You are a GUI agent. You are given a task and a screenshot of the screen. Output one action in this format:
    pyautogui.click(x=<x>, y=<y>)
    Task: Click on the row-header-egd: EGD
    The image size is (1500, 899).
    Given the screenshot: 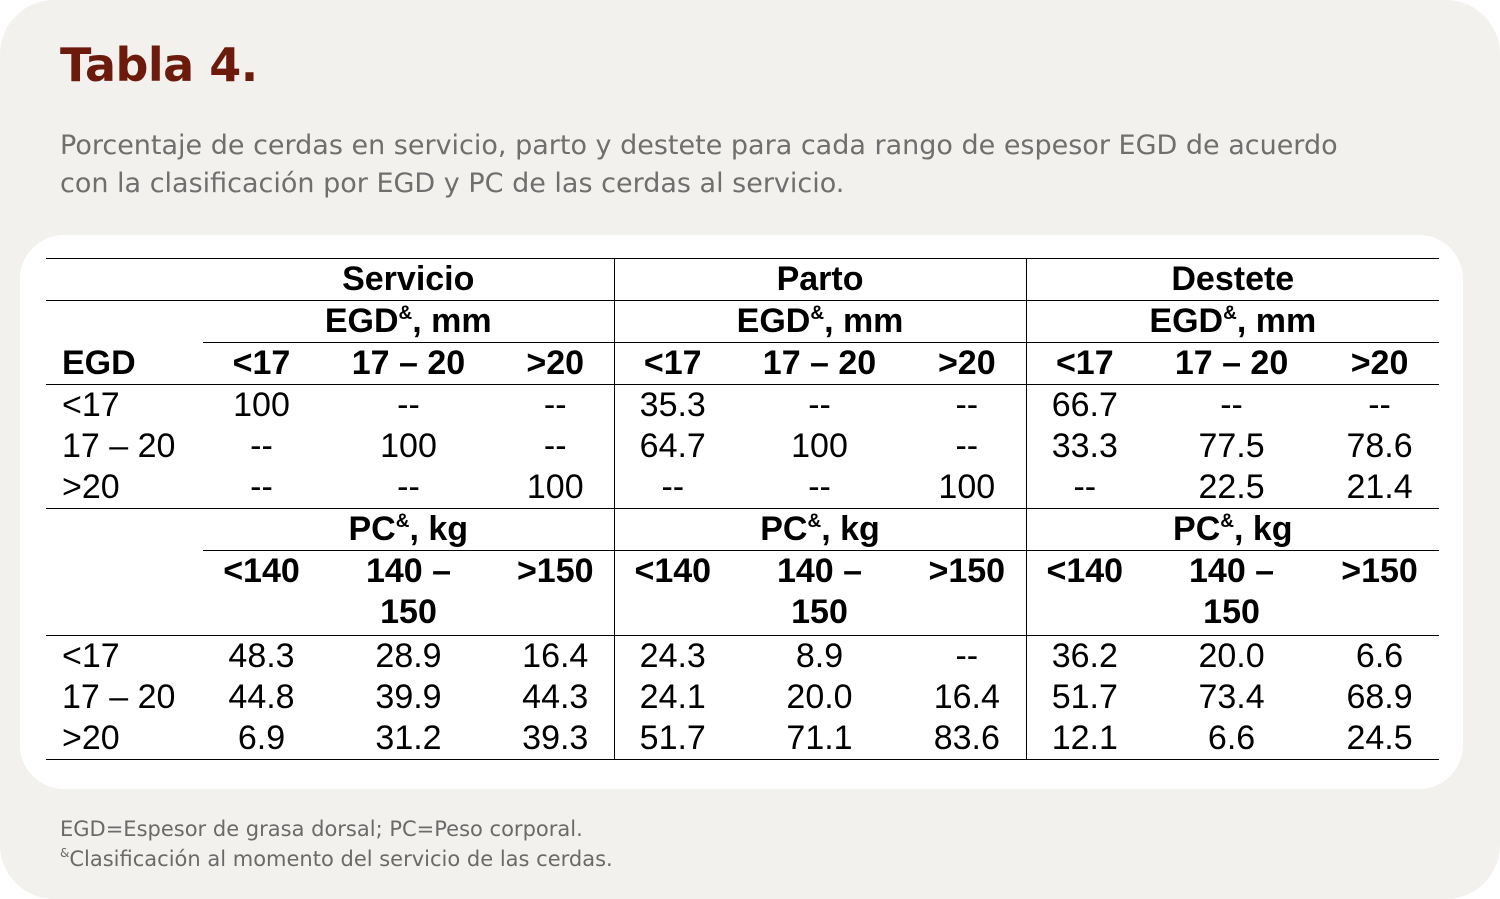 What is the action you would take?
    pyautogui.click(x=124, y=363)
    